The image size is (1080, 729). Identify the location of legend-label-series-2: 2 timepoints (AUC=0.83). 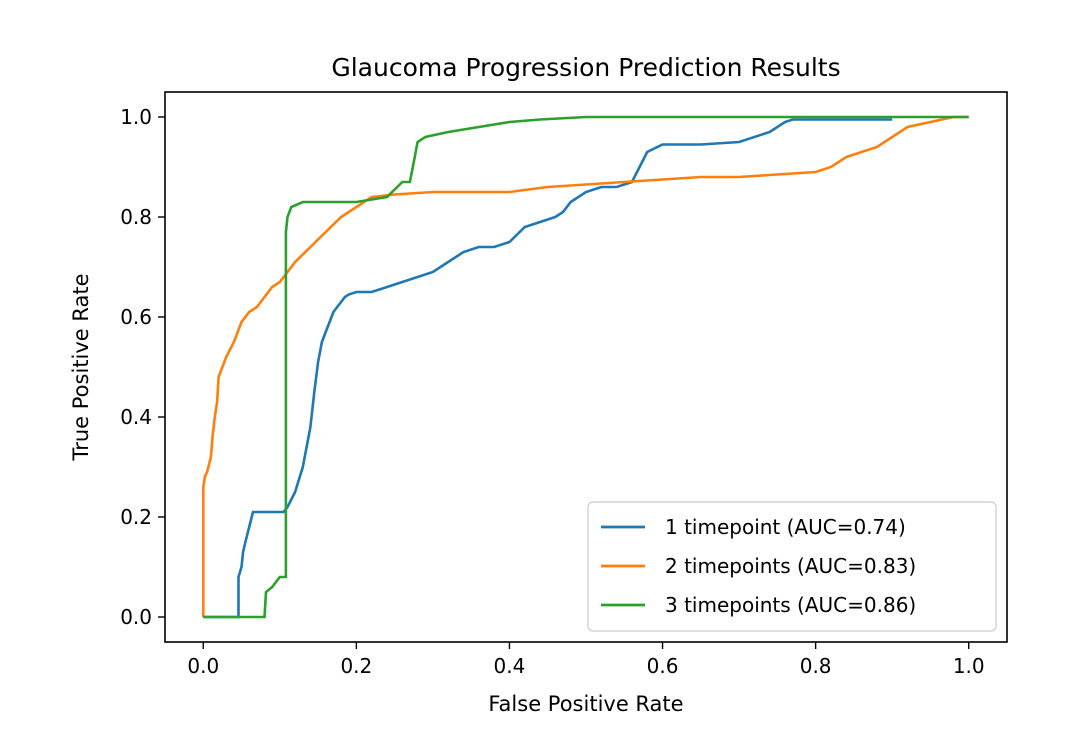
(790, 566).